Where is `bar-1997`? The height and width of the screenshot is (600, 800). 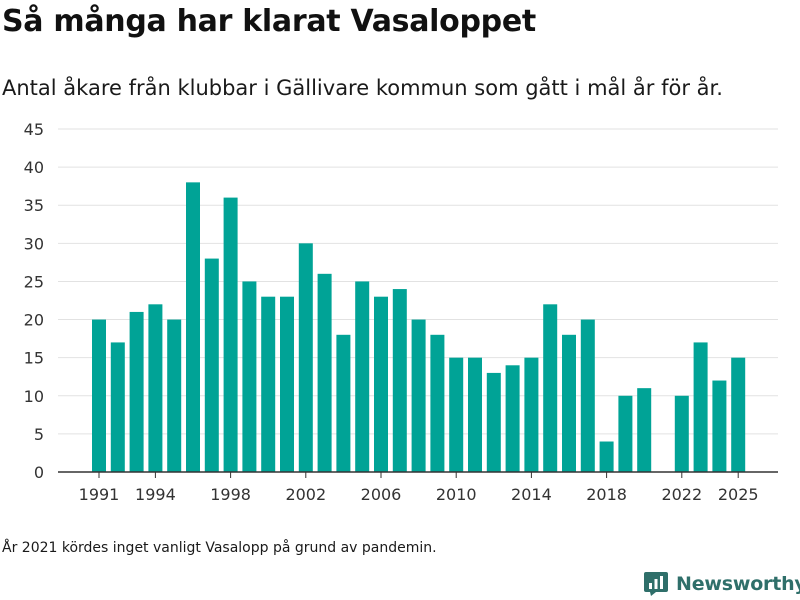 bar-1997 is located at coordinates (211, 365).